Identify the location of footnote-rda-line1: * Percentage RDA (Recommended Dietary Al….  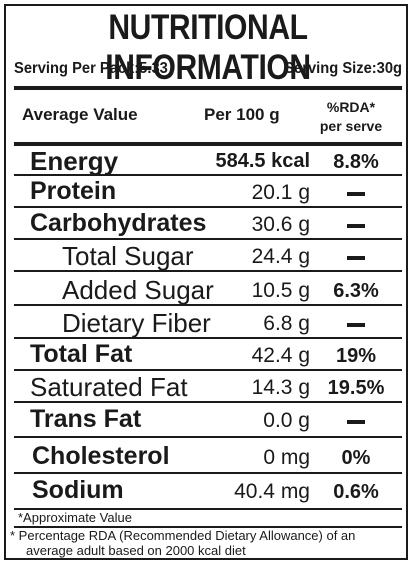
(183, 535).